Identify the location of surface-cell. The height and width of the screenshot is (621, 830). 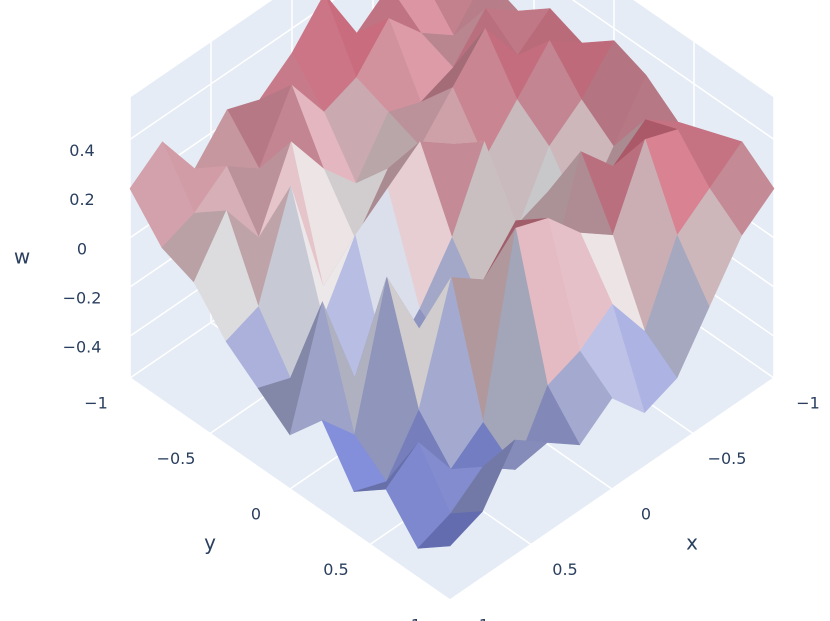
(450, 530).